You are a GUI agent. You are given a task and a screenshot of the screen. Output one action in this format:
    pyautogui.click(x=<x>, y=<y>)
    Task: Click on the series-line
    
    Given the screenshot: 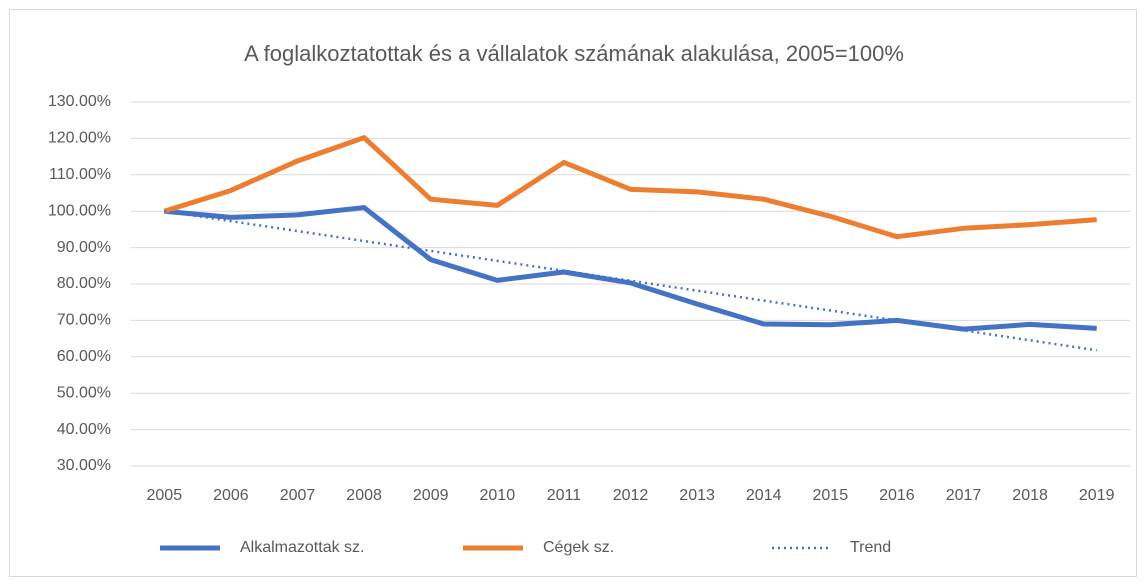 What is the action you would take?
    pyautogui.click(x=630, y=187)
    